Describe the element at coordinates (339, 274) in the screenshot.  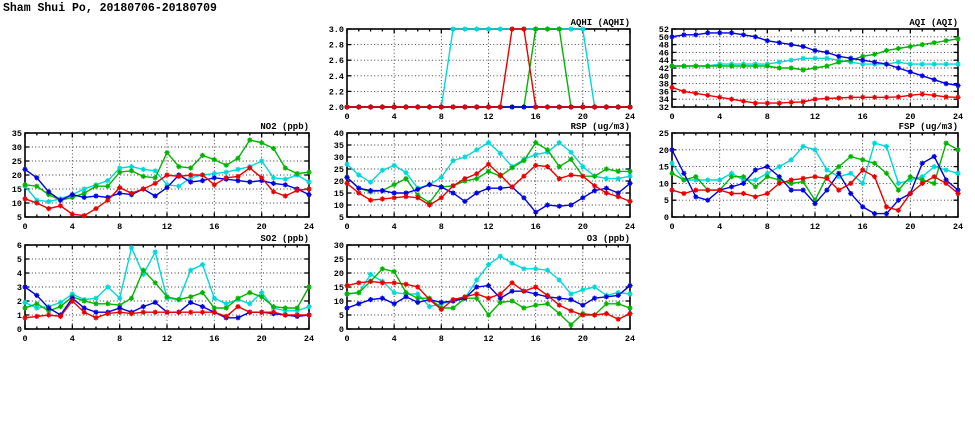
I see `y-tick-label: 20` at that location.